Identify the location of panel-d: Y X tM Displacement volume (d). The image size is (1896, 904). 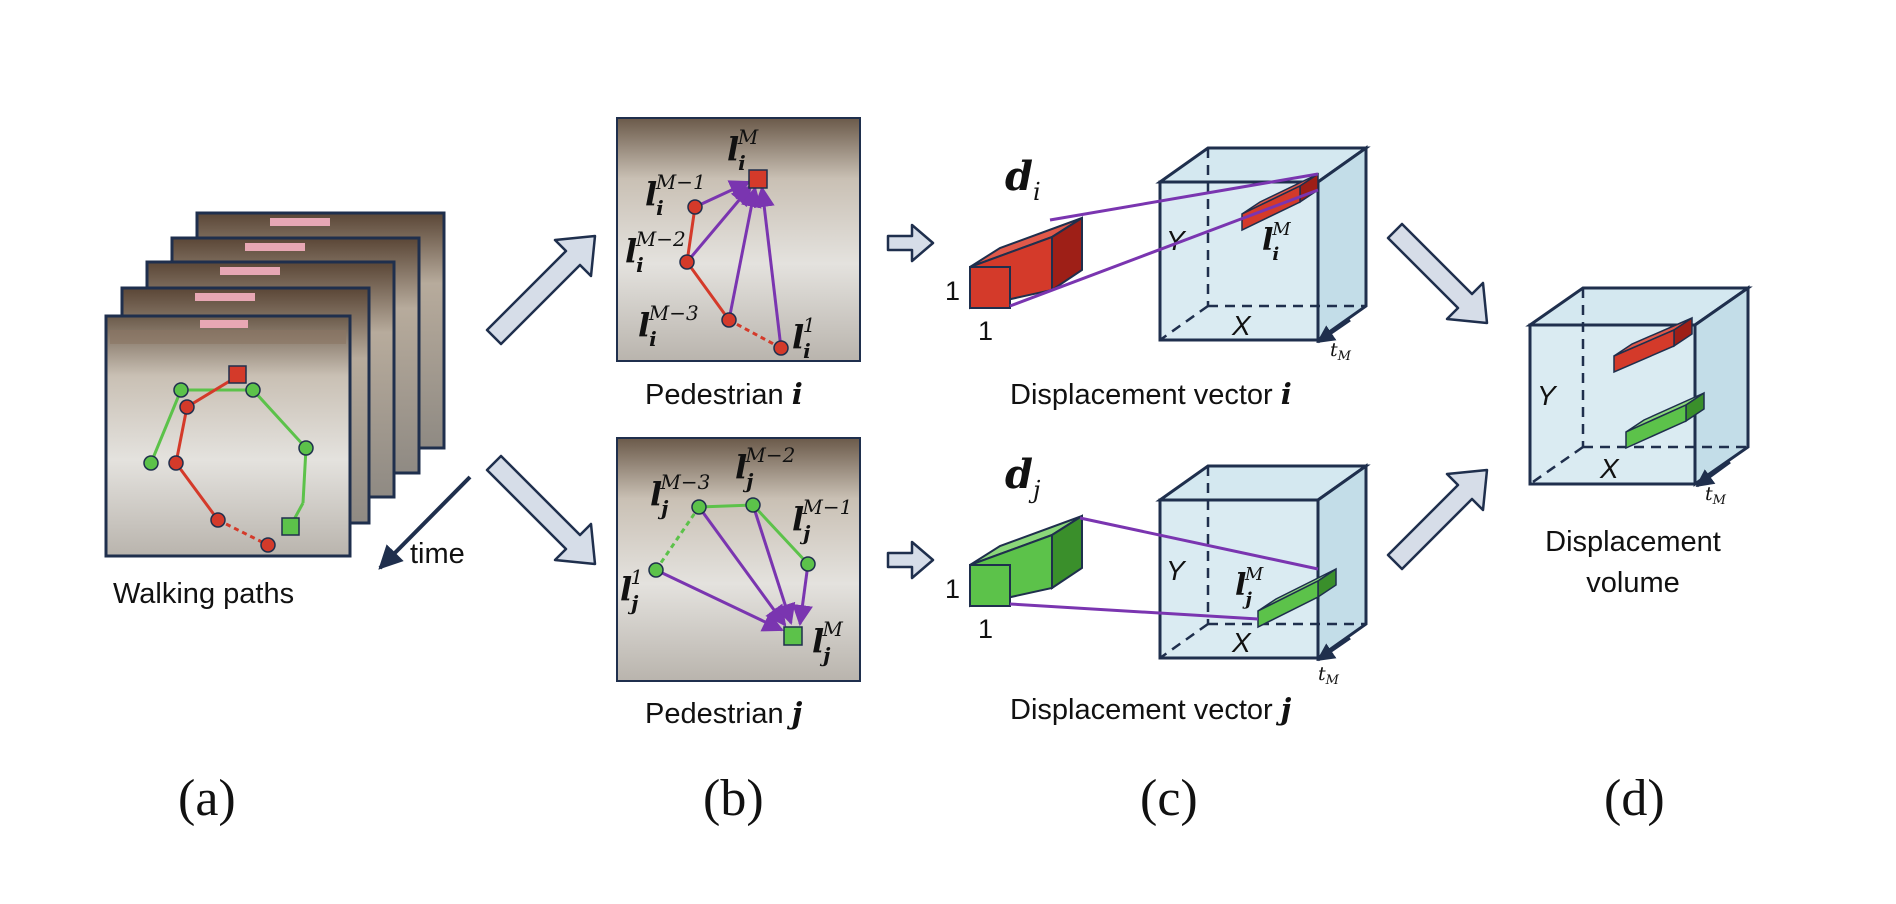
(1639, 556).